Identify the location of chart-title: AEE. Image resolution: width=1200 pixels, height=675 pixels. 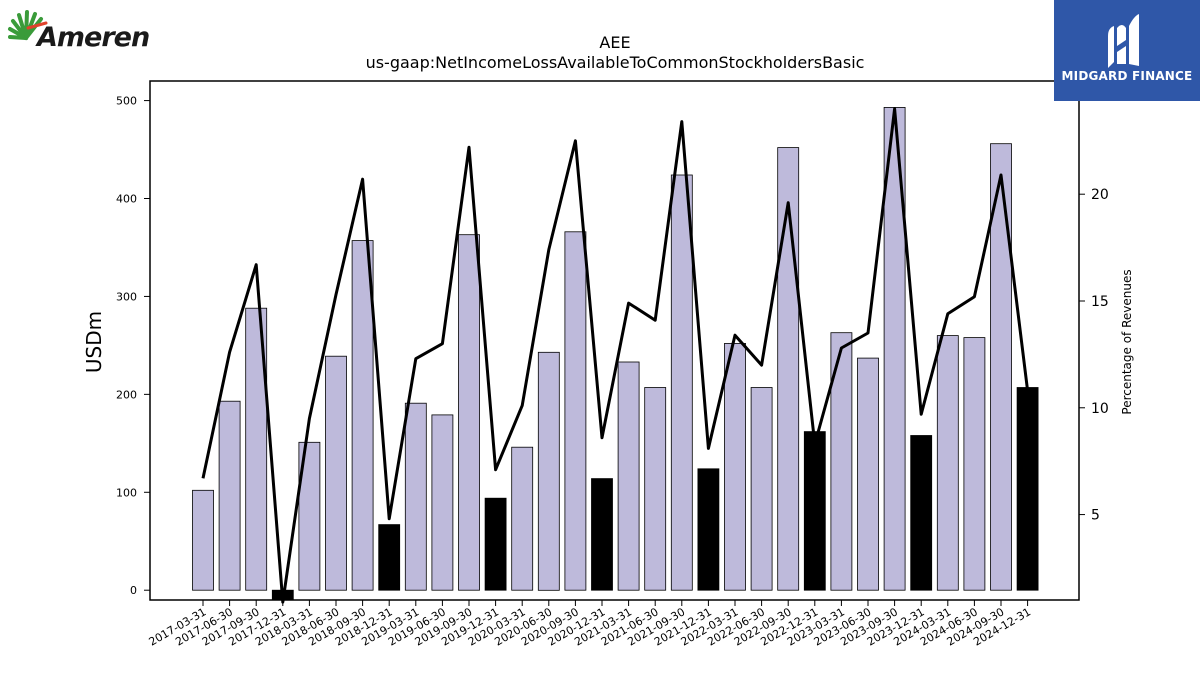
(614, 42).